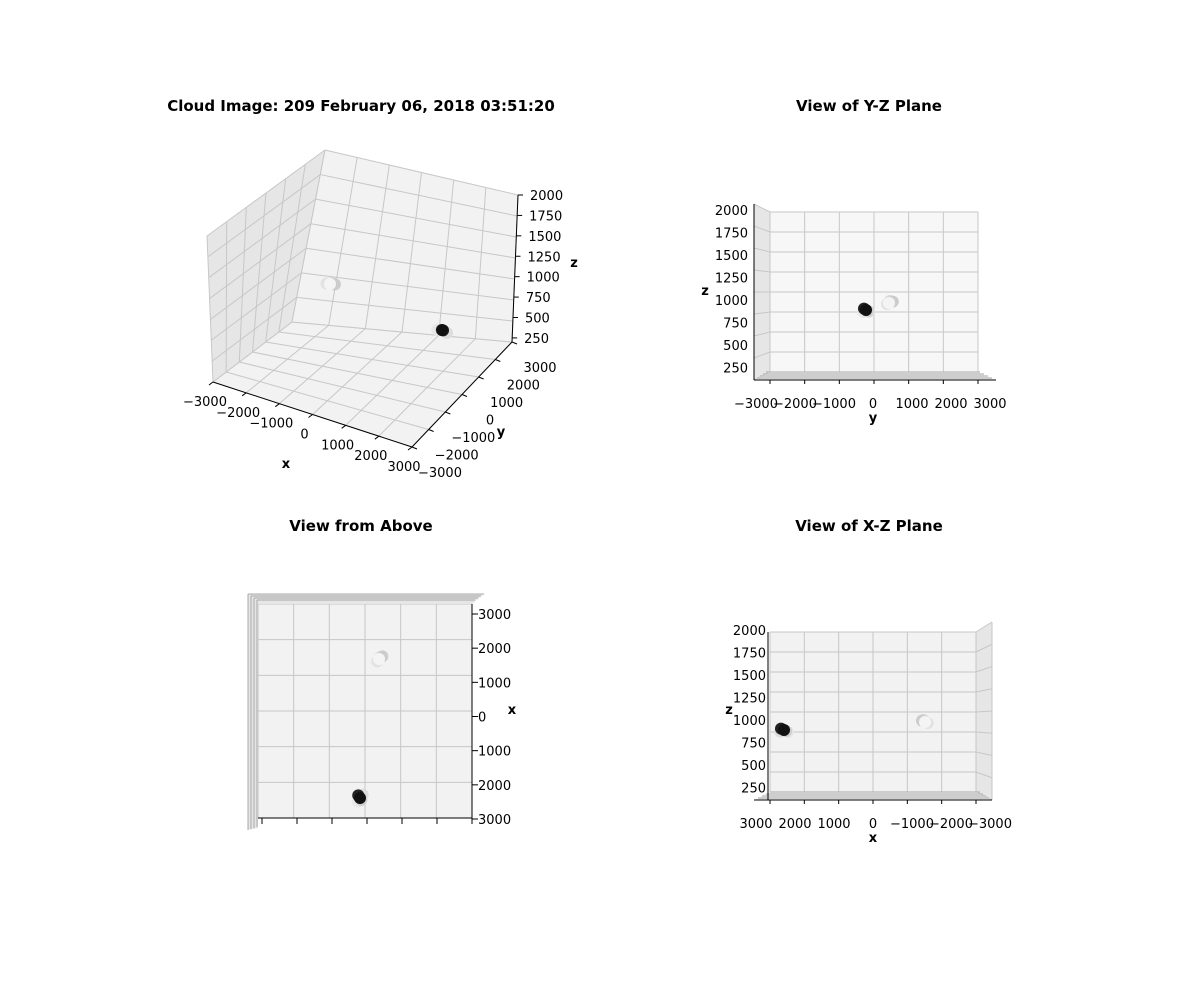  I want to click on iso-y-tick-label: −1000, so click(473, 438).